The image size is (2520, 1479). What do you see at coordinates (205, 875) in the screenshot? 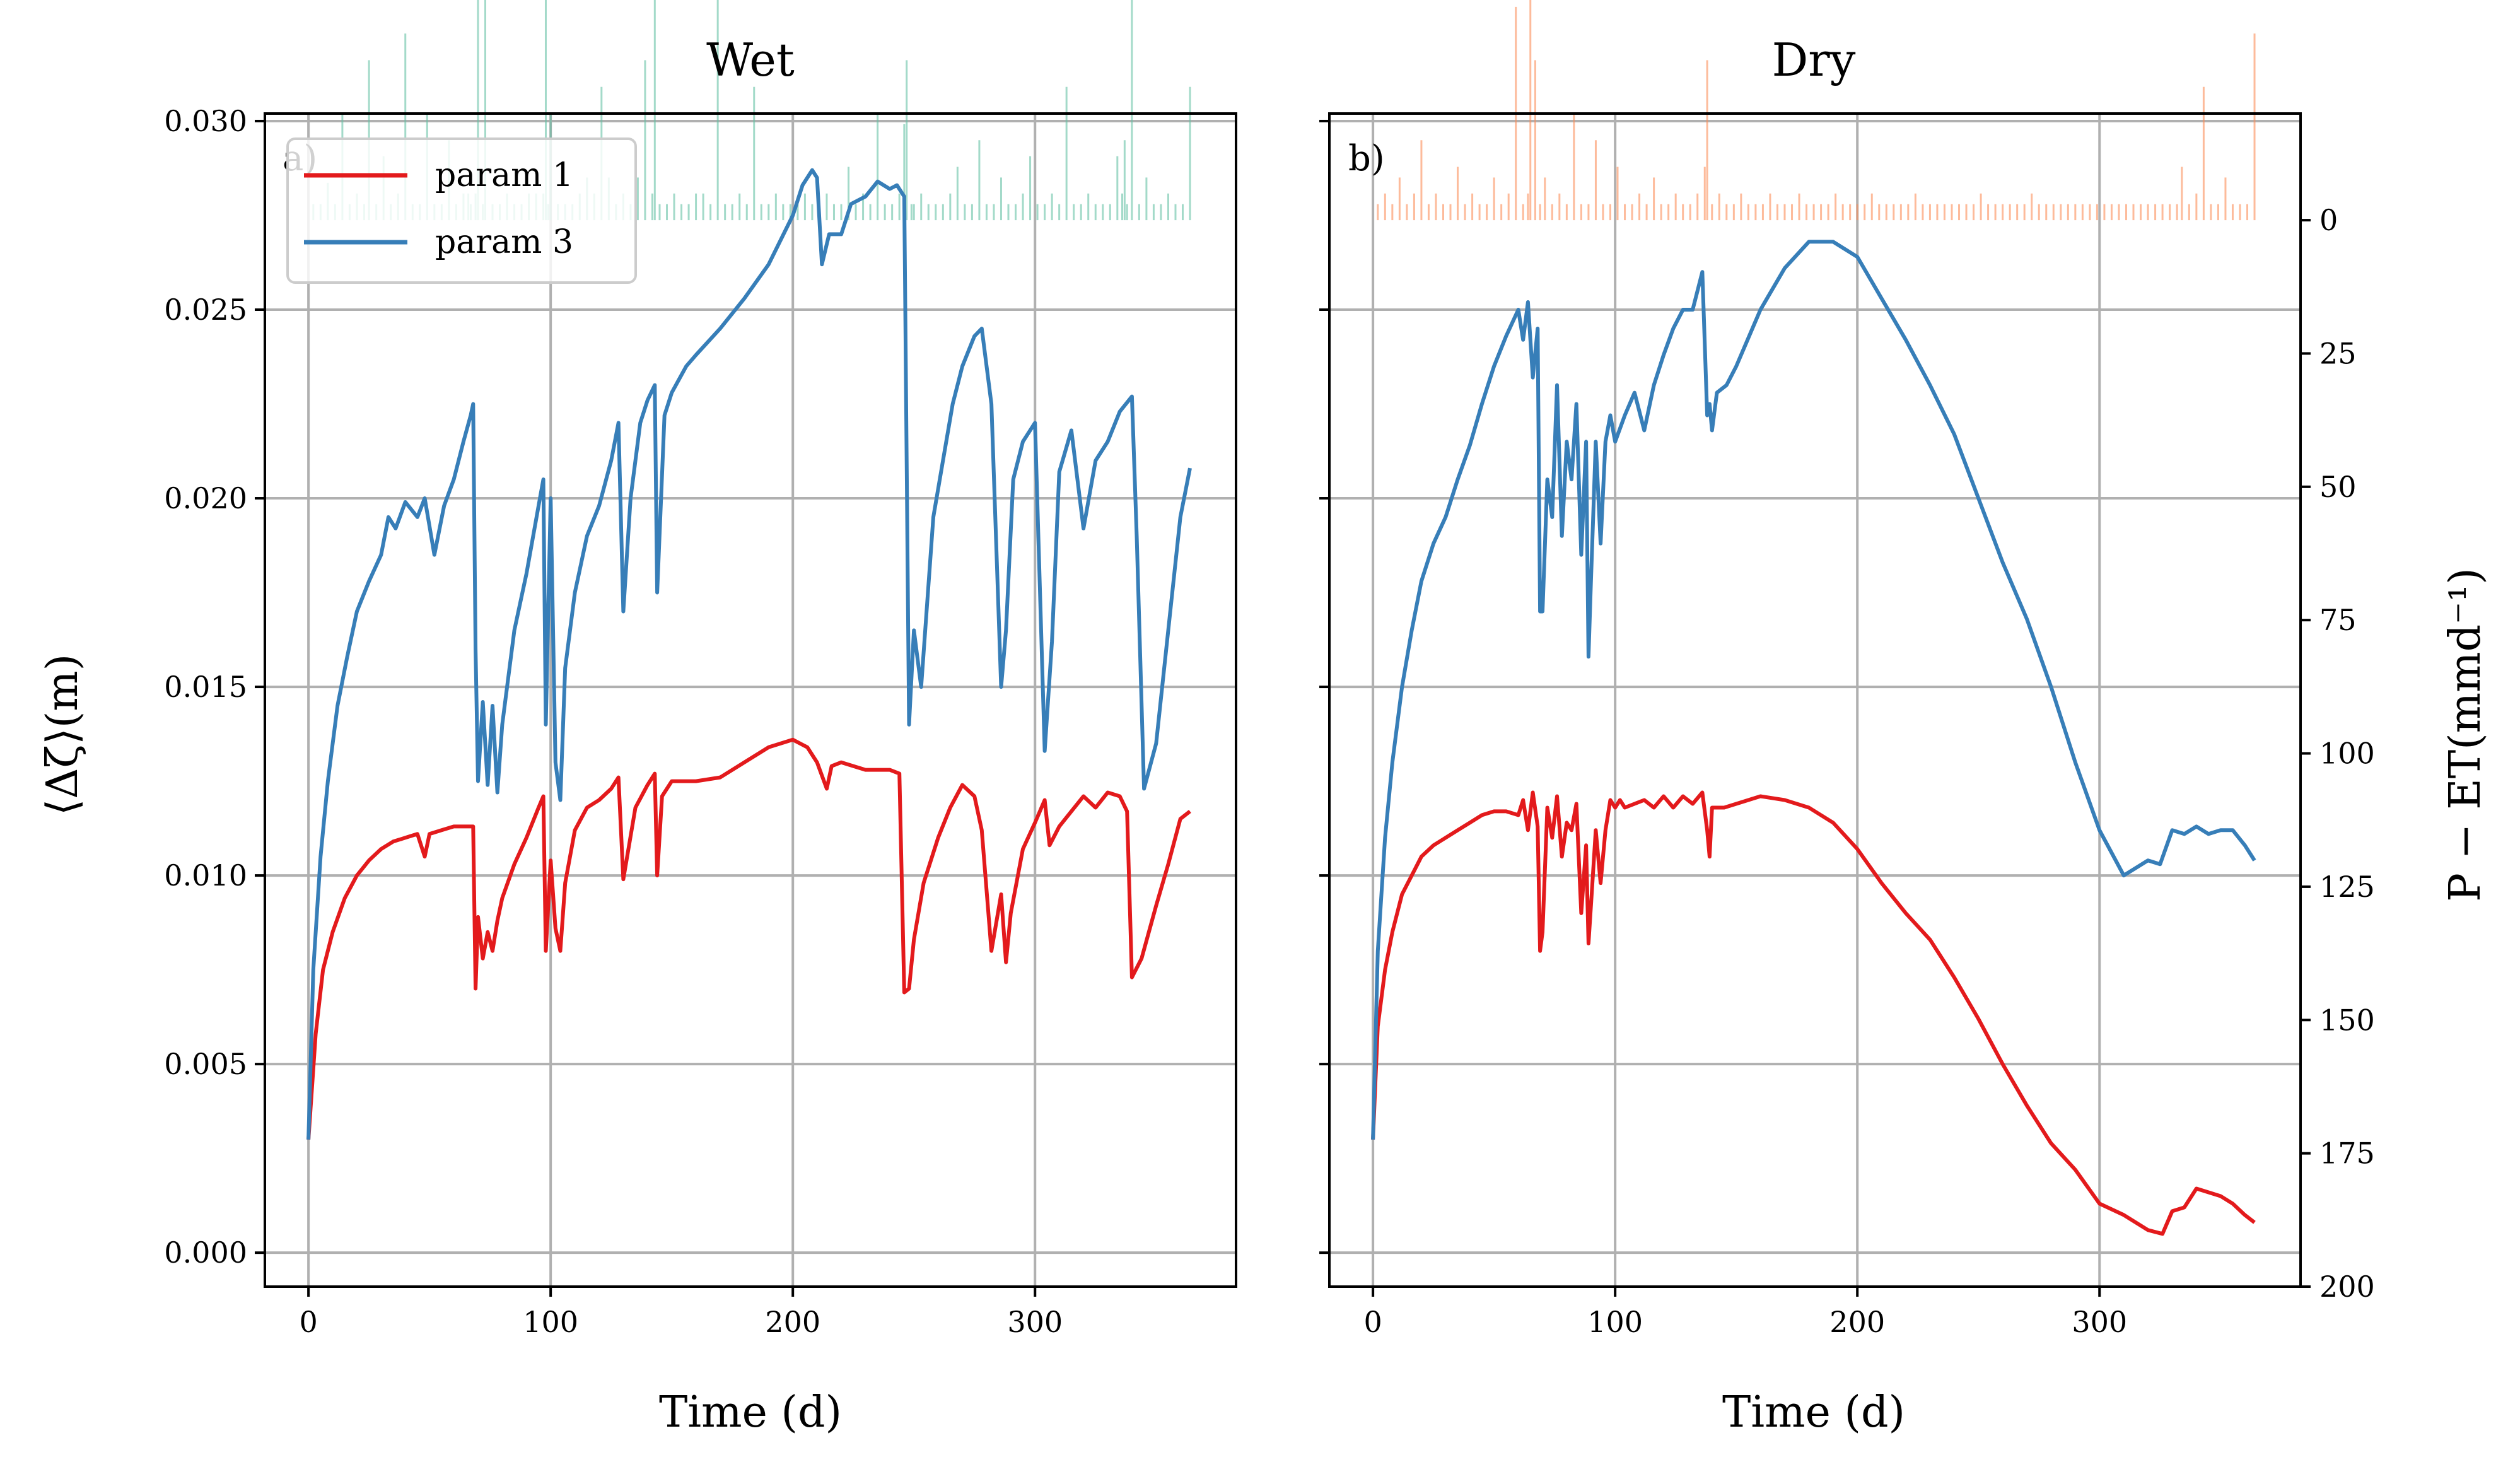
I see `y-tick-label-left: 0.010` at bounding box center [205, 875].